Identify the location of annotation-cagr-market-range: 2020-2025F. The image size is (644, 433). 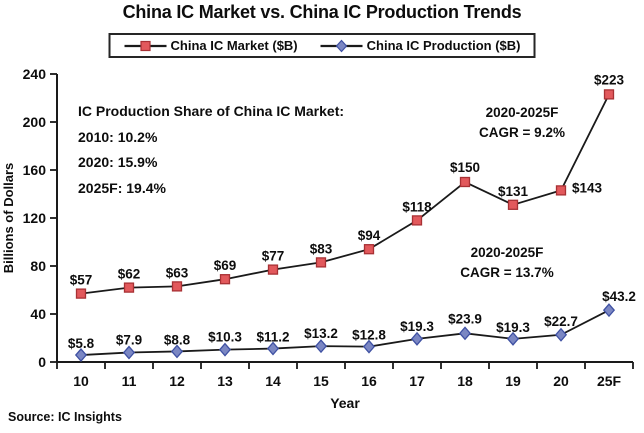
(522, 112).